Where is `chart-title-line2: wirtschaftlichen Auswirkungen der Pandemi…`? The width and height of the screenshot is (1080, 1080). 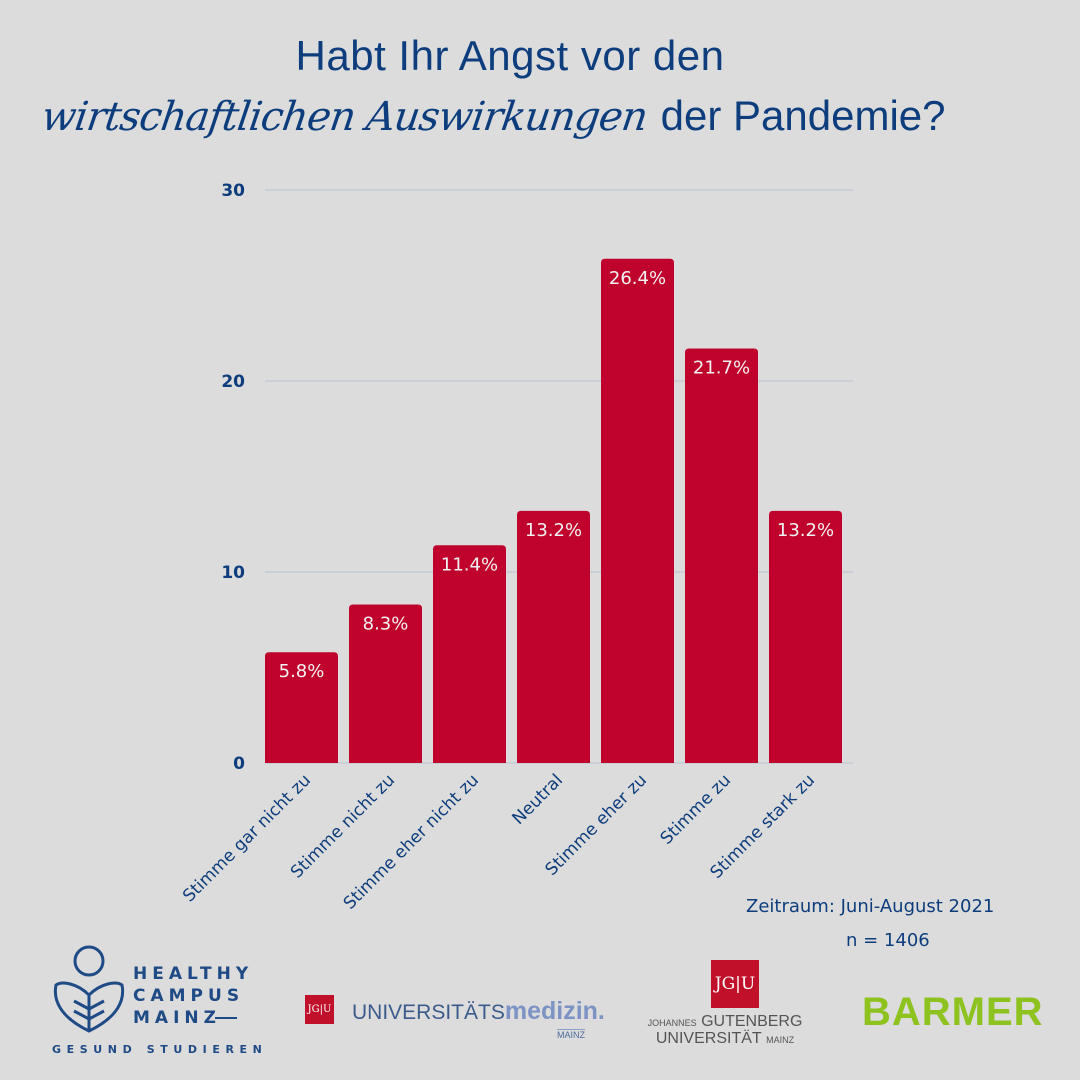
chart-title-line2: wirtschaftlichen Auswirkungen der Pandemi… is located at coordinates (492, 116).